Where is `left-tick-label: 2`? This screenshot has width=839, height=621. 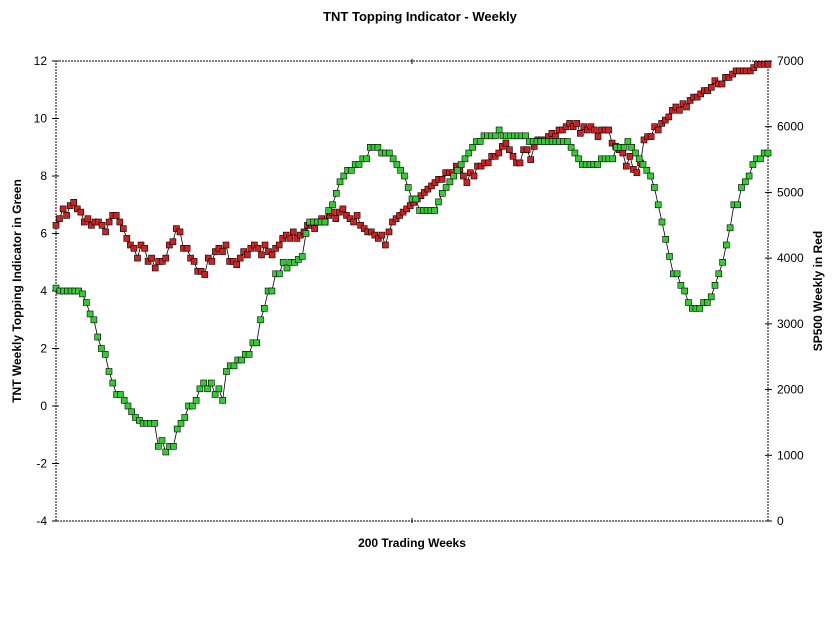 left-tick-label: 2 is located at coordinates (43, 349).